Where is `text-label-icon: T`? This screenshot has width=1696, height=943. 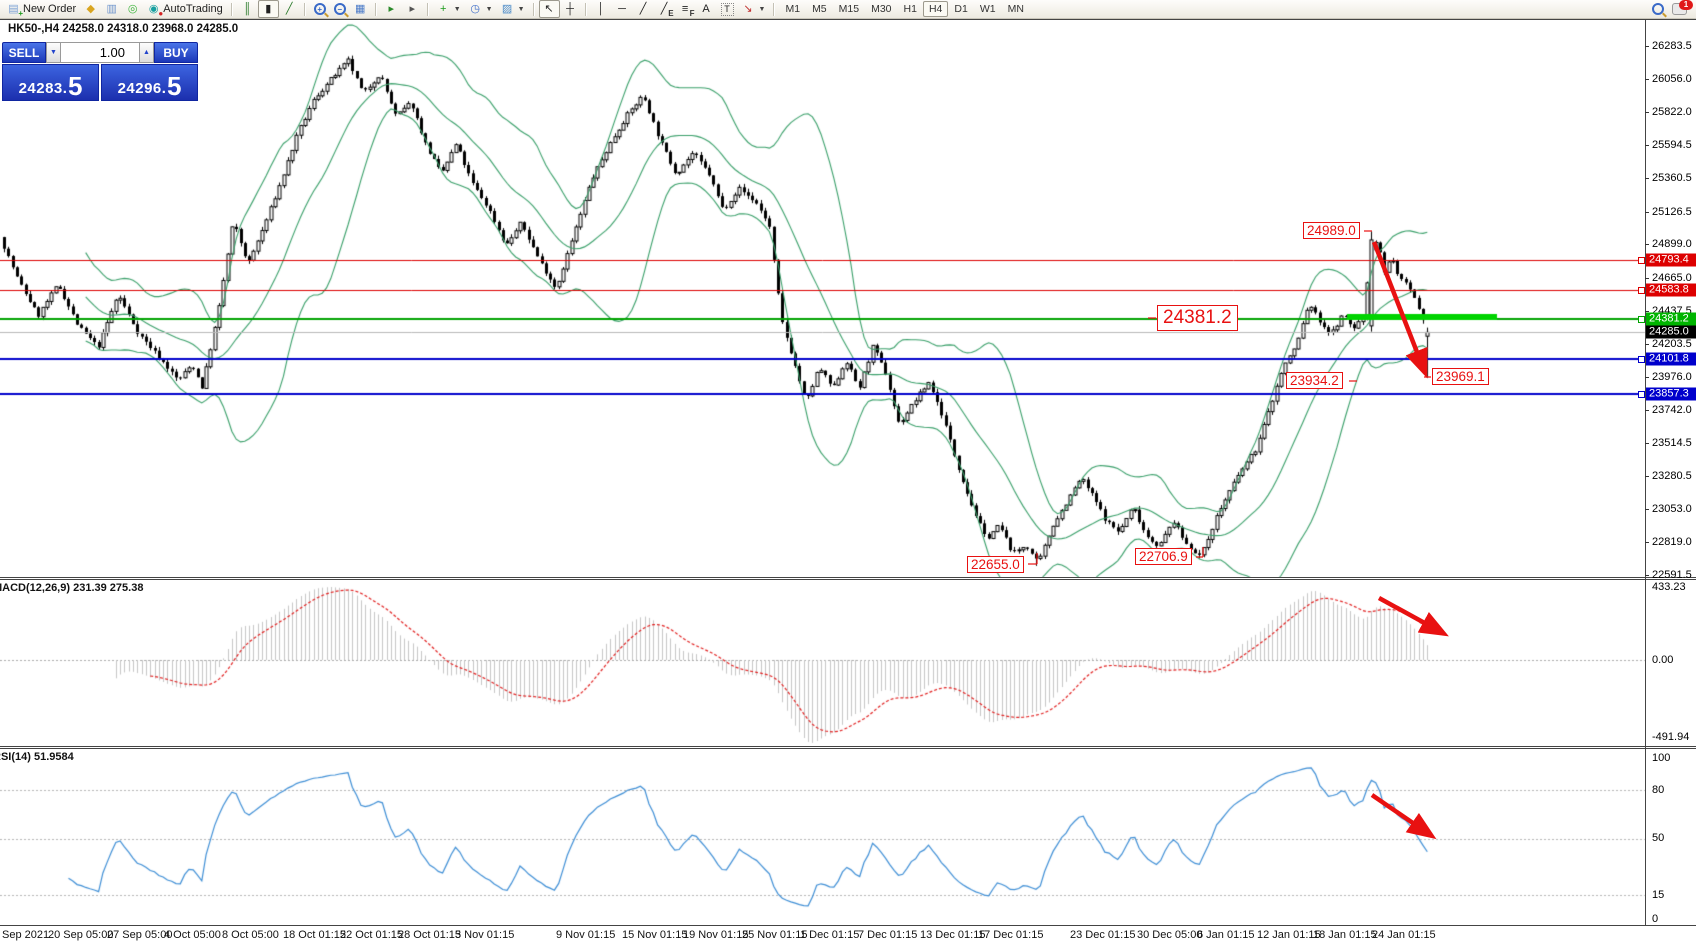
text-label-icon: T is located at coordinates (727, 9).